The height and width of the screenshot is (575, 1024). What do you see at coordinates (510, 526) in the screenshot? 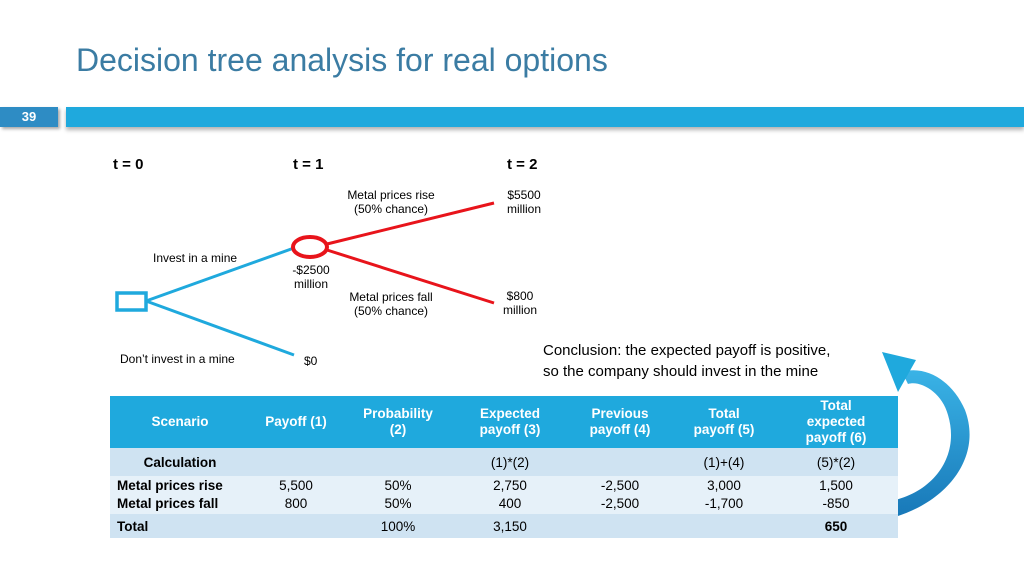
I see `table-cell: 3,150` at bounding box center [510, 526].